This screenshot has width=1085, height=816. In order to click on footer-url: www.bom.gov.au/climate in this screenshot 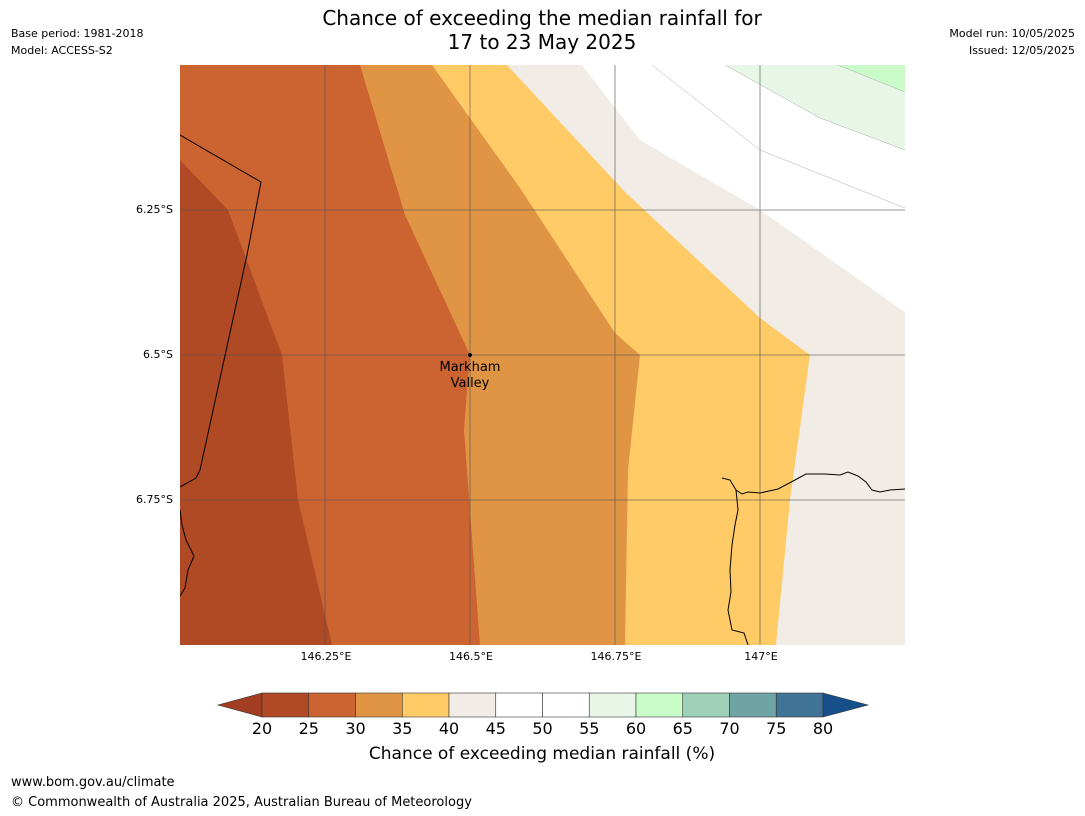, I will do `click(93, 782)`.